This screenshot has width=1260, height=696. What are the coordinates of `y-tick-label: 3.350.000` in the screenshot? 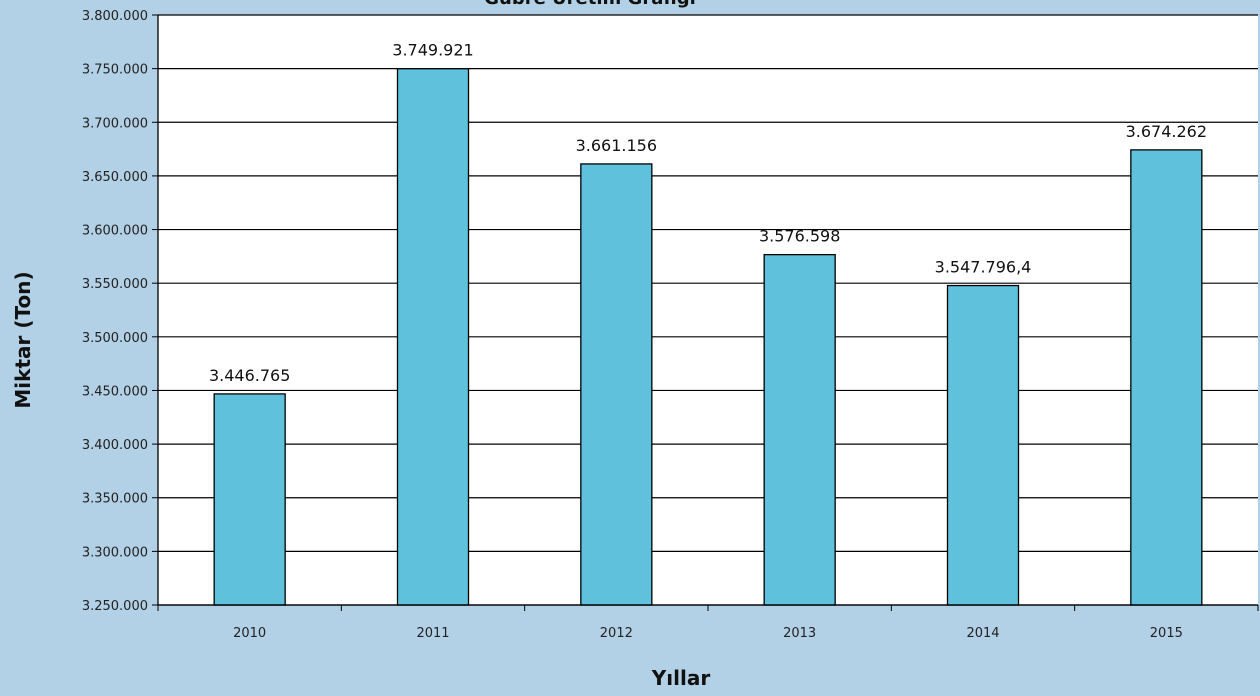 It's located at (115, 499).